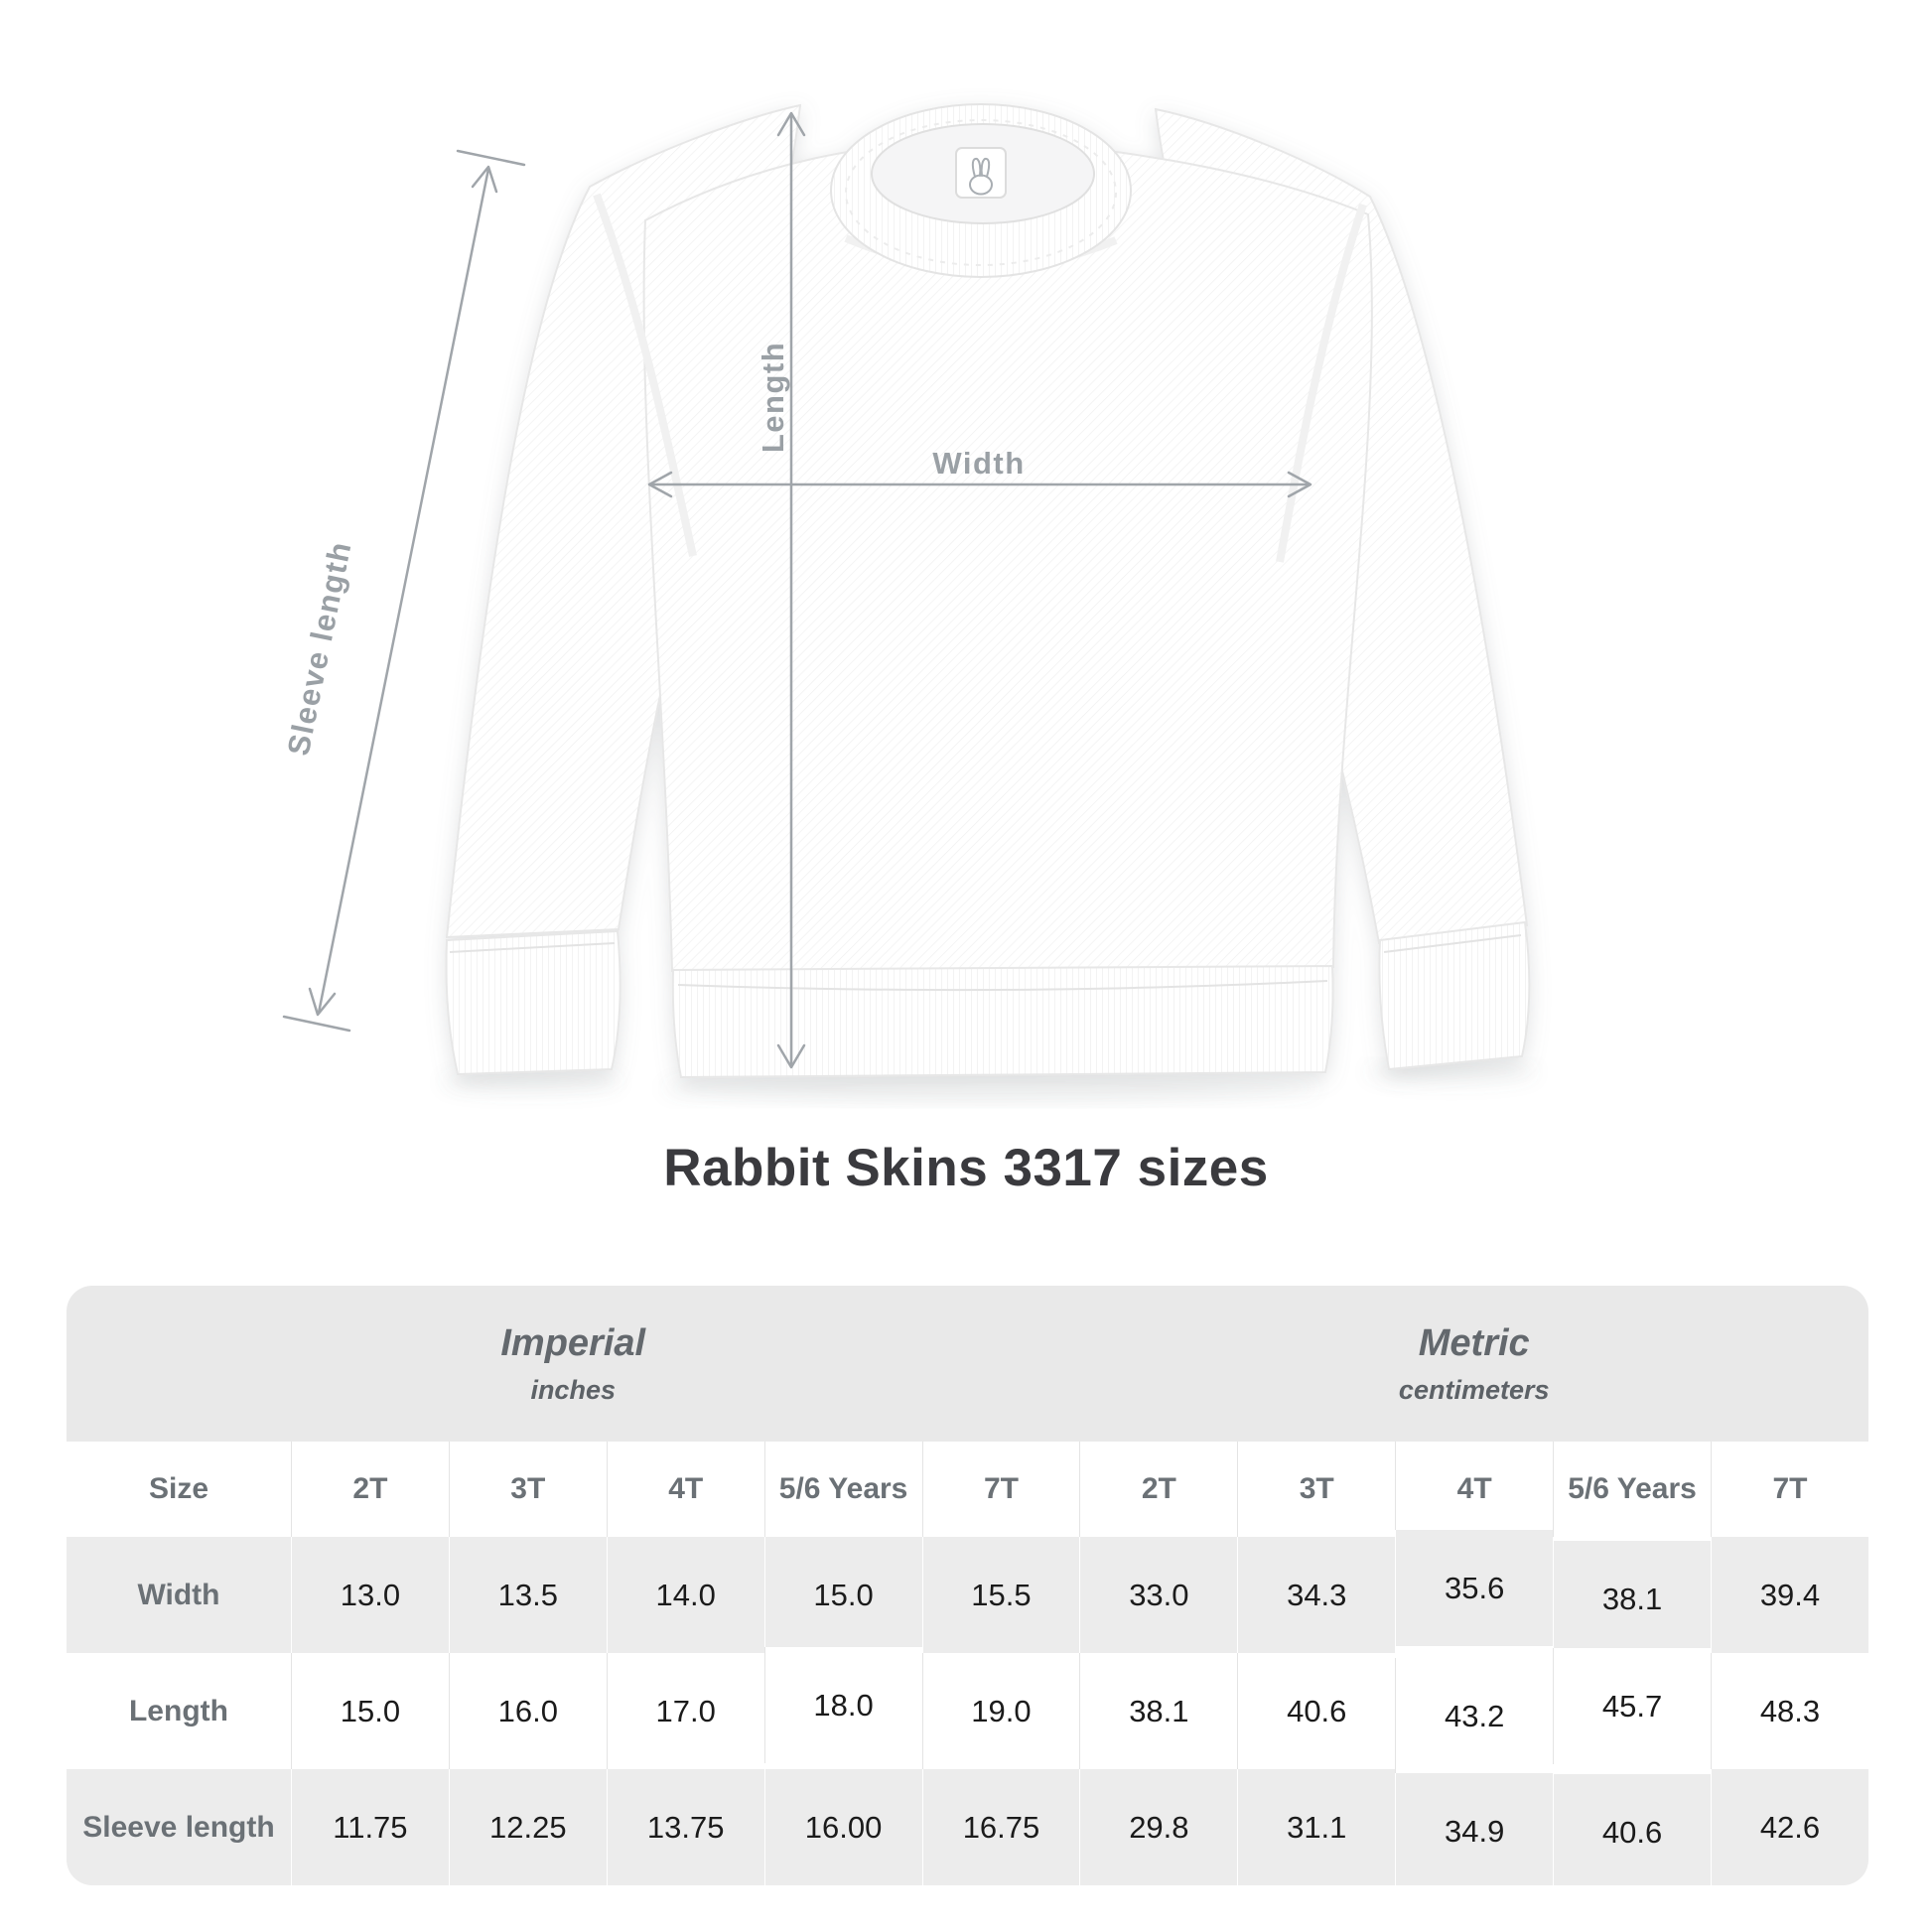  Describe the element at coordinates (369, 1489) in the screenshot. I see `col-imperial-2t: 2T` at that location.